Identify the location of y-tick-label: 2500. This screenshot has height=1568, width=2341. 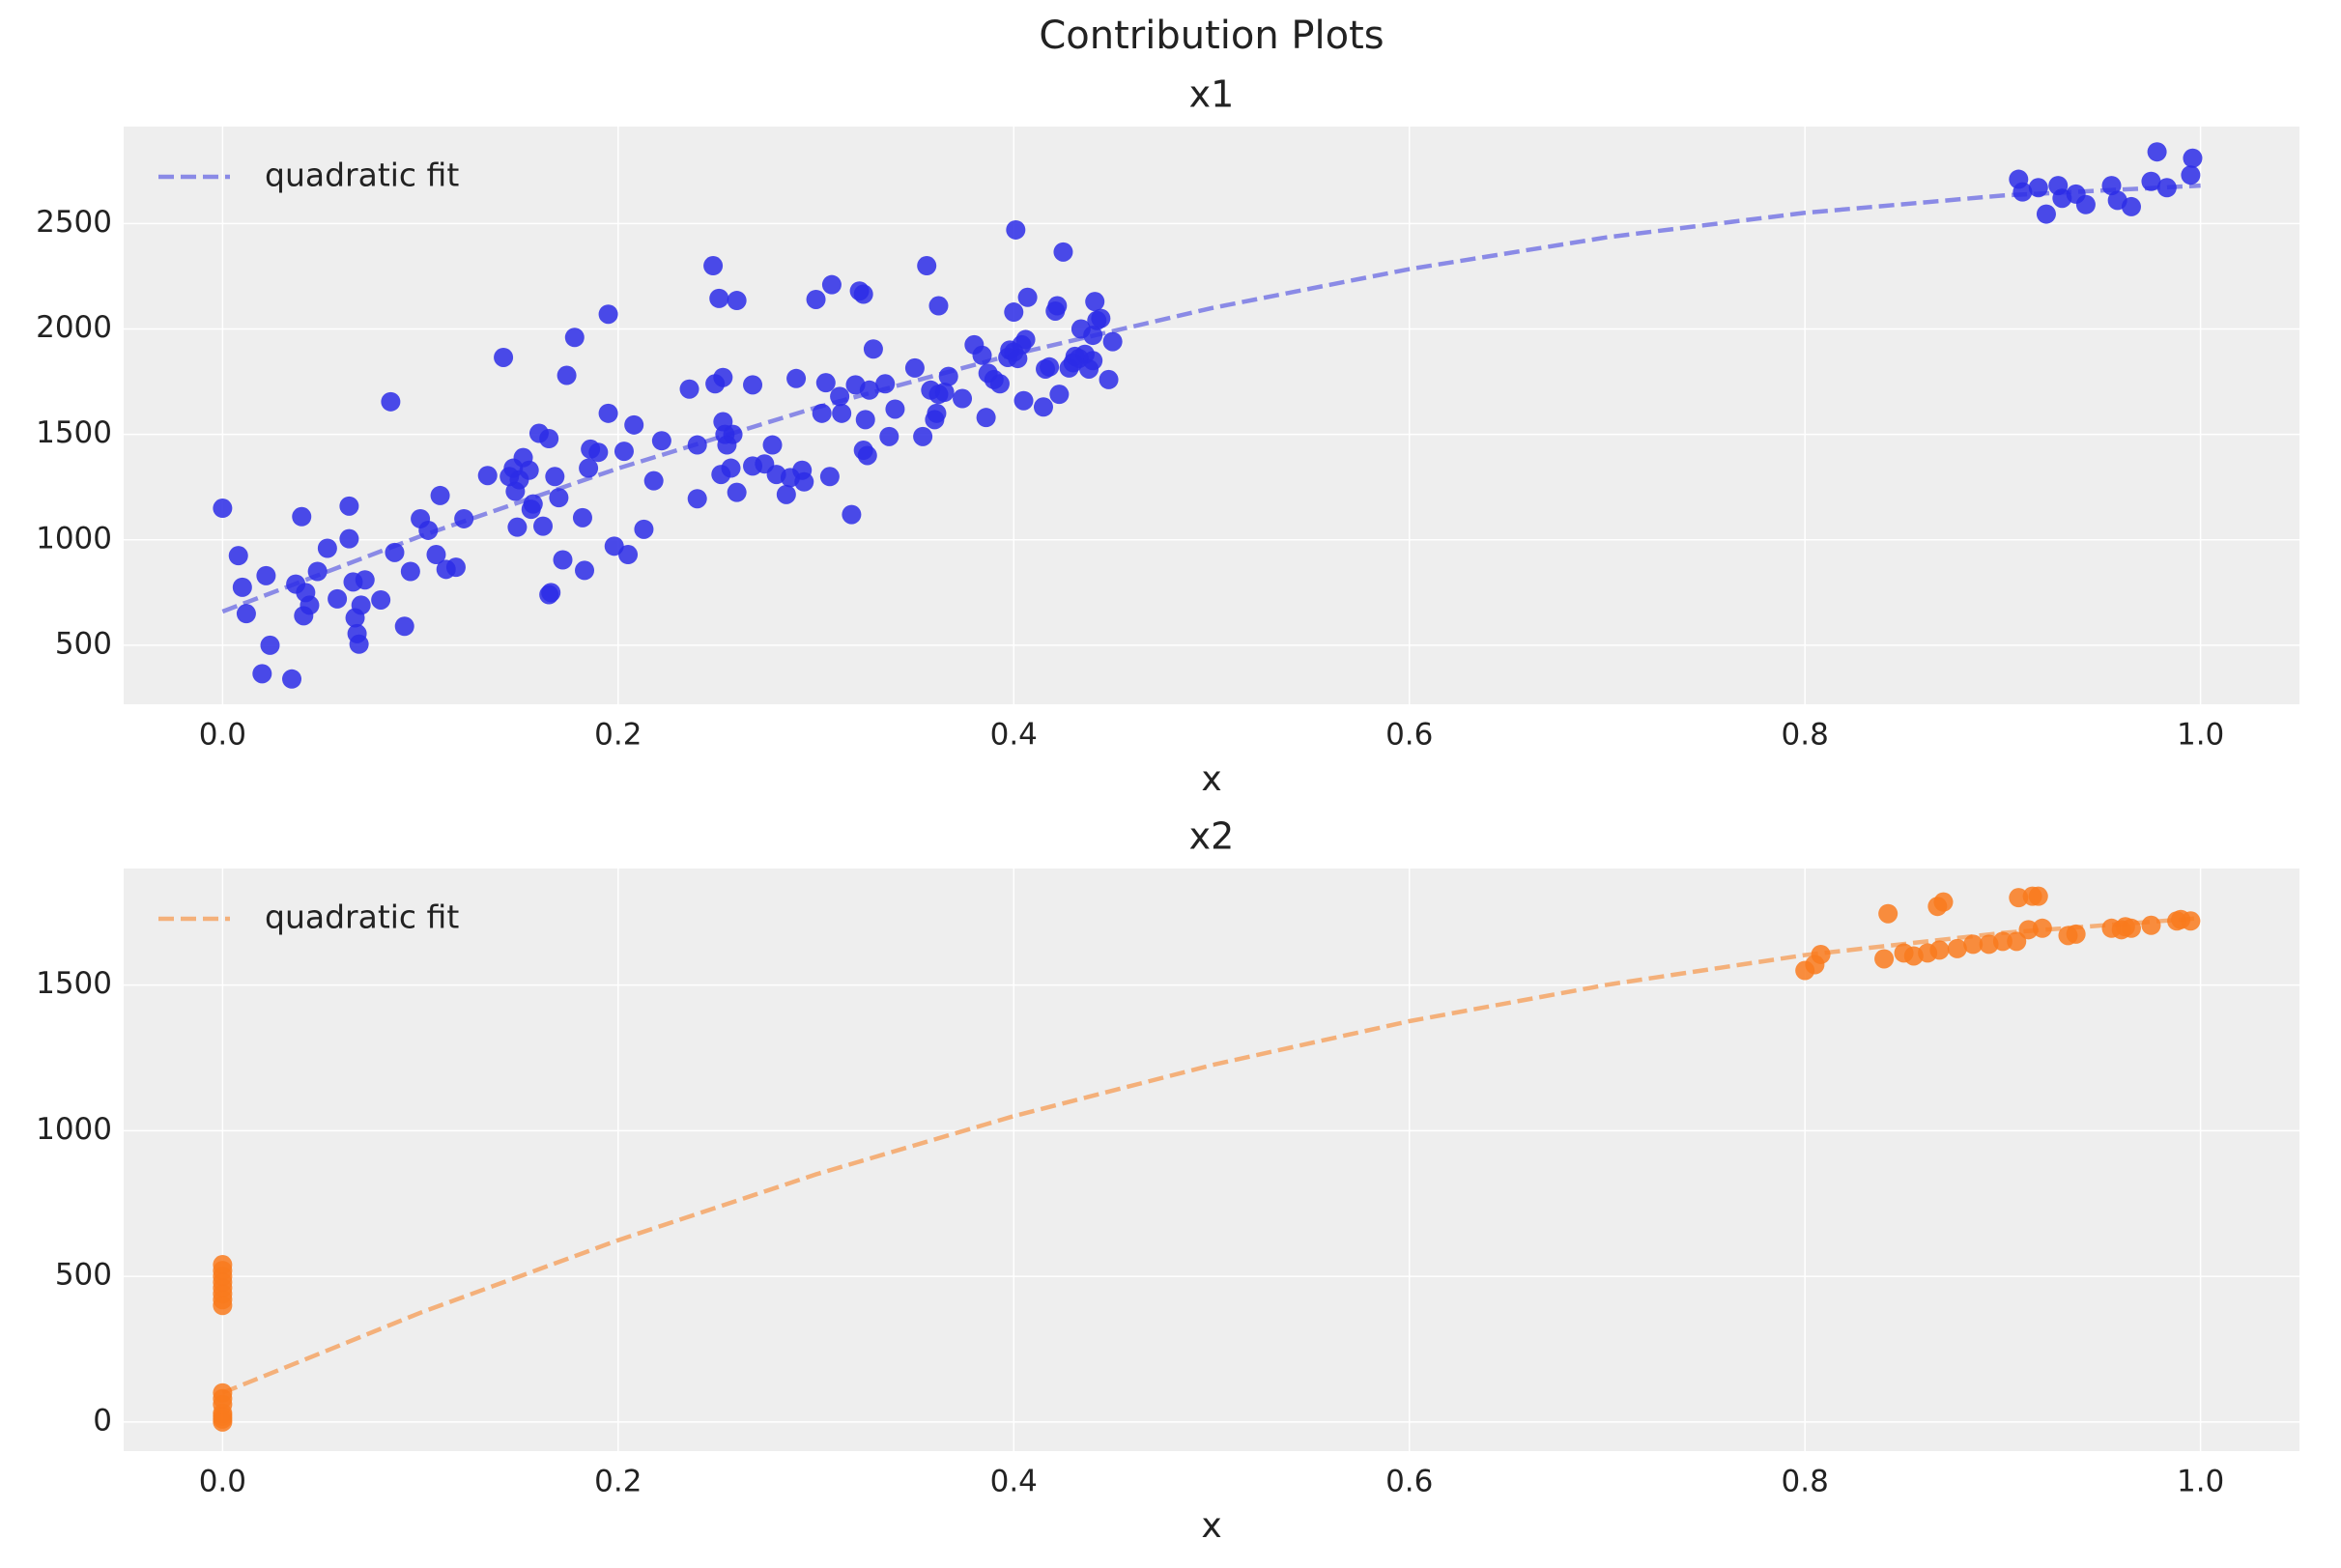
(74, 222).